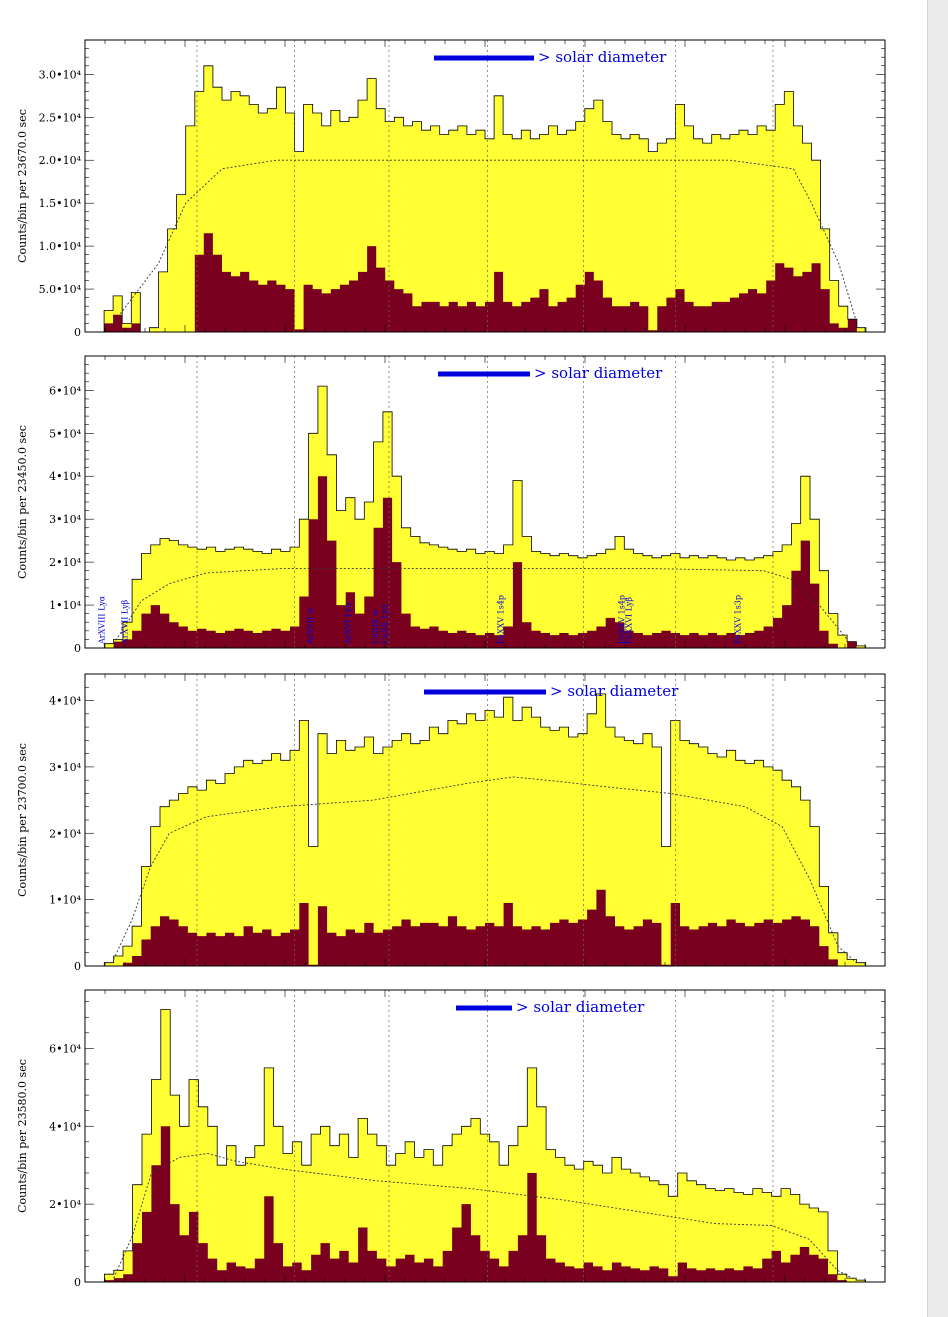 This screenshot has height=1317, width=948. Describe the element at coordinates (375, 626) in the screenshot. I see `line-annotation: CaXIX w` at that location.